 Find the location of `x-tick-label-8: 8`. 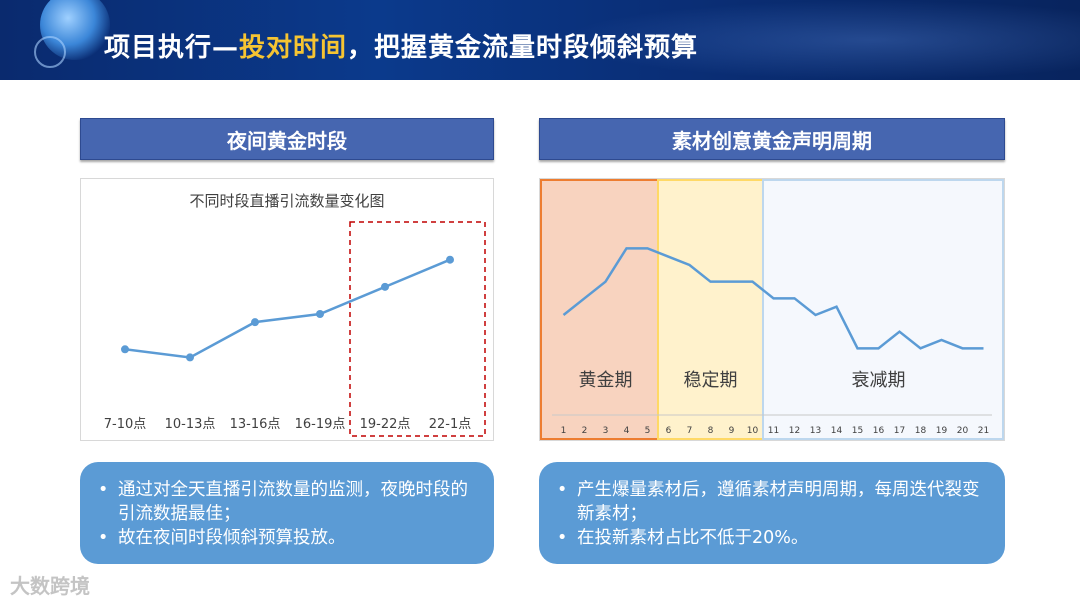

x-tick-label-8: 8 is located at coordinates (711, 431).